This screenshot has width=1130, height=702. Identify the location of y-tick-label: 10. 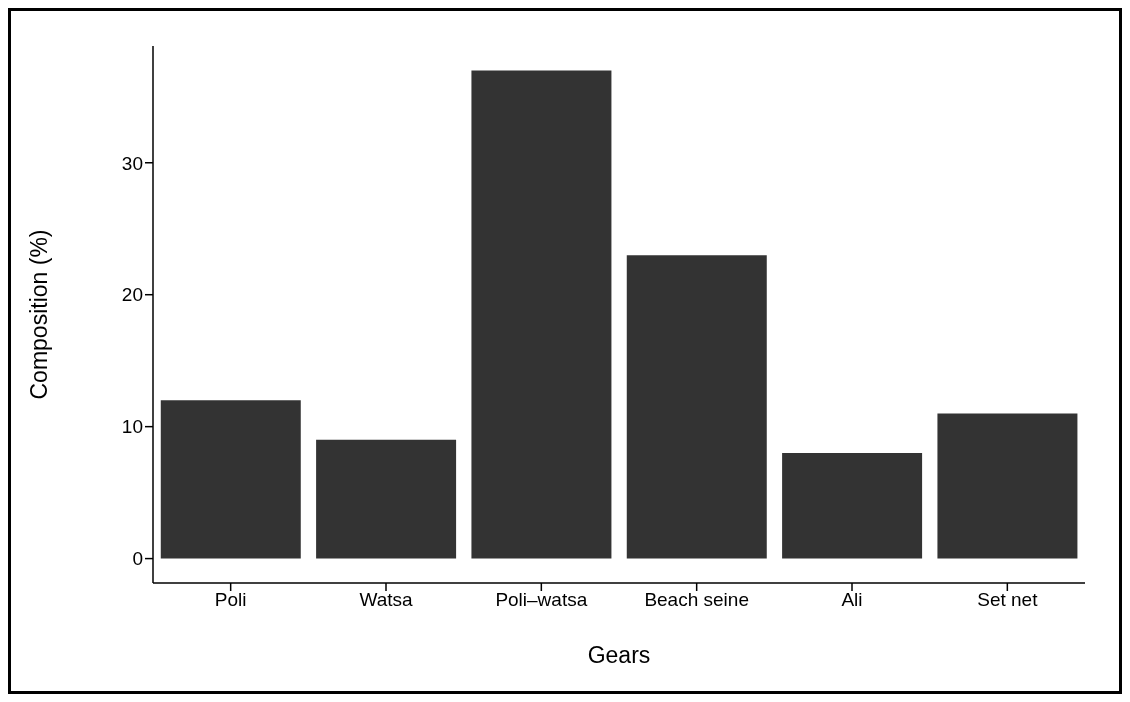
(132, 427).